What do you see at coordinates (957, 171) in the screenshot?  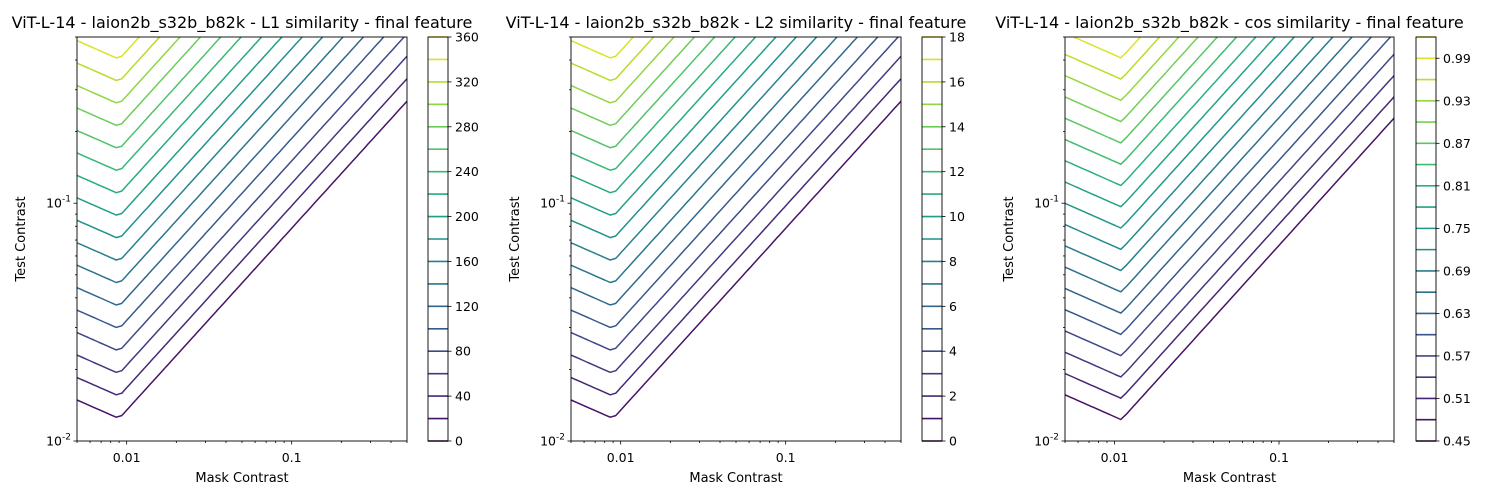 I see `colorbar-tick-label: 12` at bounding box center [957, 171].